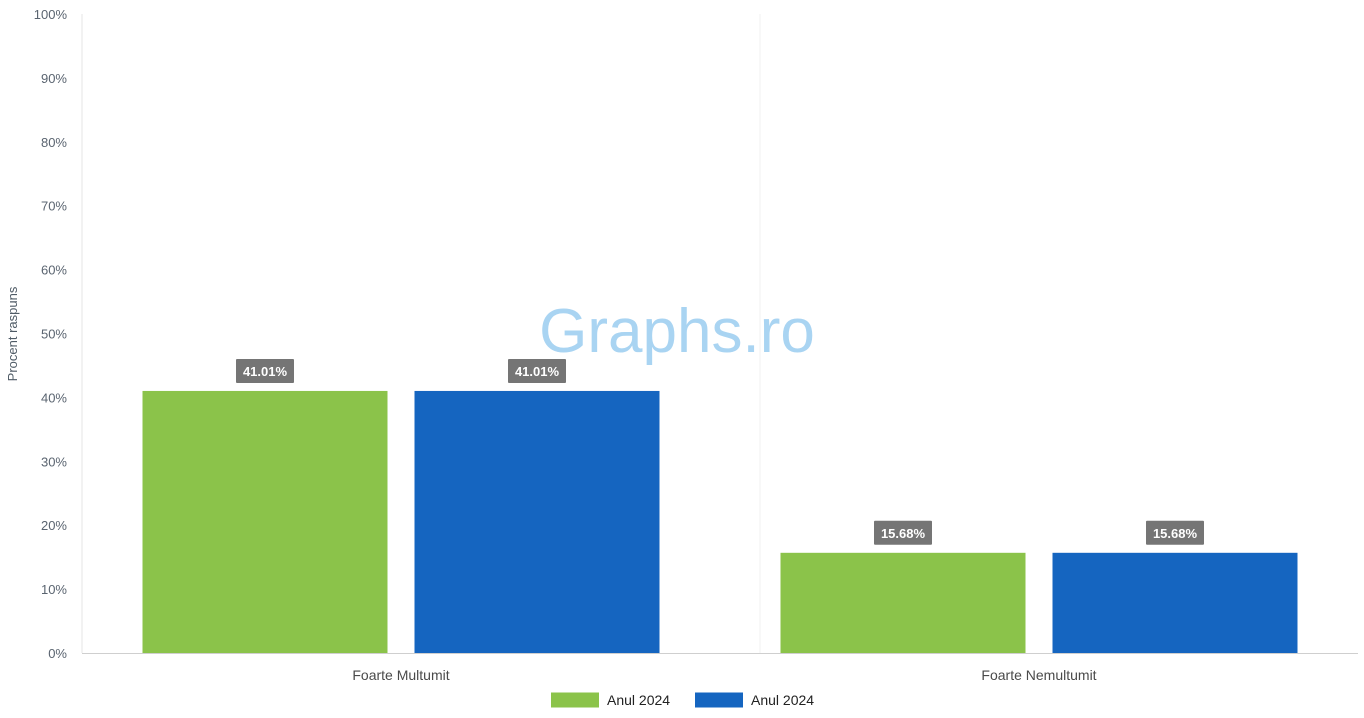 The width and height of the screenshot is (1364, 718). Describe the element at coordinates (54, 461) in the screenshot. I see `y-tick-label: 30%` at that location.